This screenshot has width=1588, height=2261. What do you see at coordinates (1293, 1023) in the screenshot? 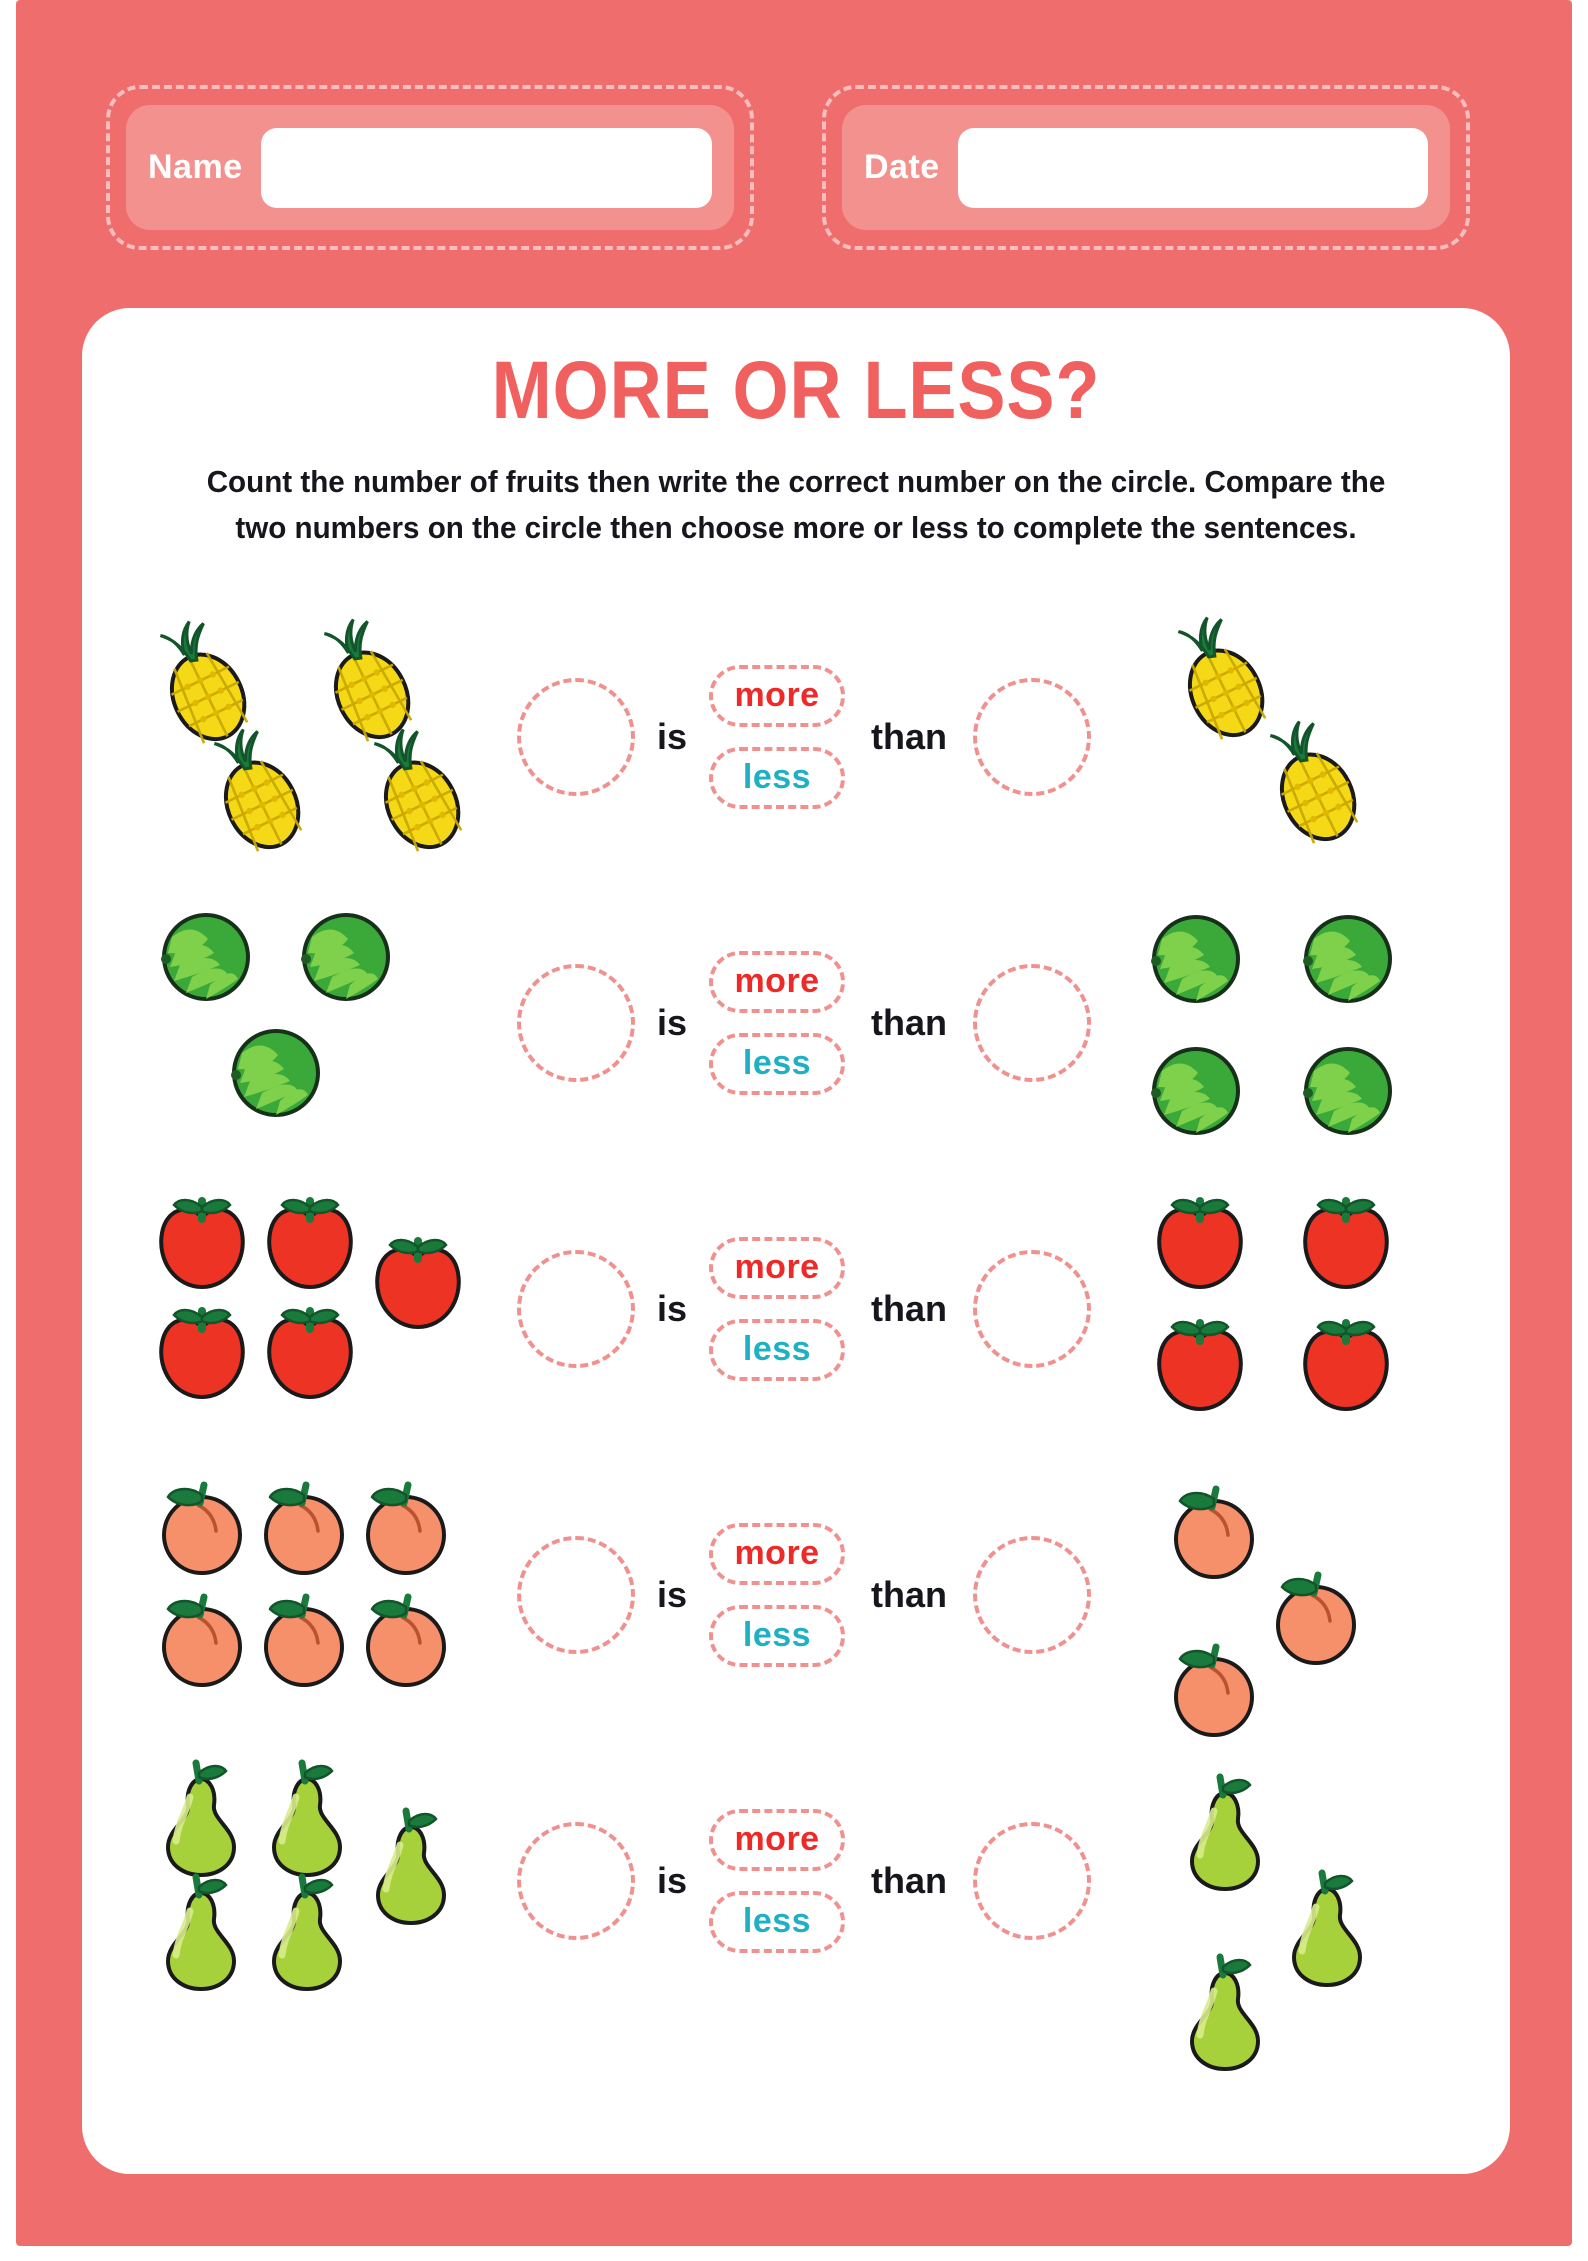
I see `fruit-group-right-watermelon` at bounding box center [1293, 1023].